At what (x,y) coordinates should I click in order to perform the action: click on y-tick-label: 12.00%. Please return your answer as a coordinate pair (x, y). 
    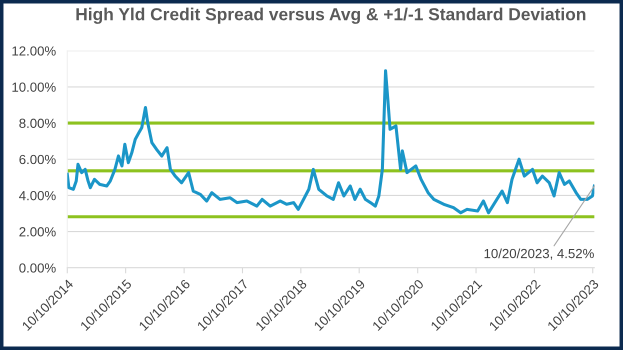
    Looking at the image, I should click on (34, 51).